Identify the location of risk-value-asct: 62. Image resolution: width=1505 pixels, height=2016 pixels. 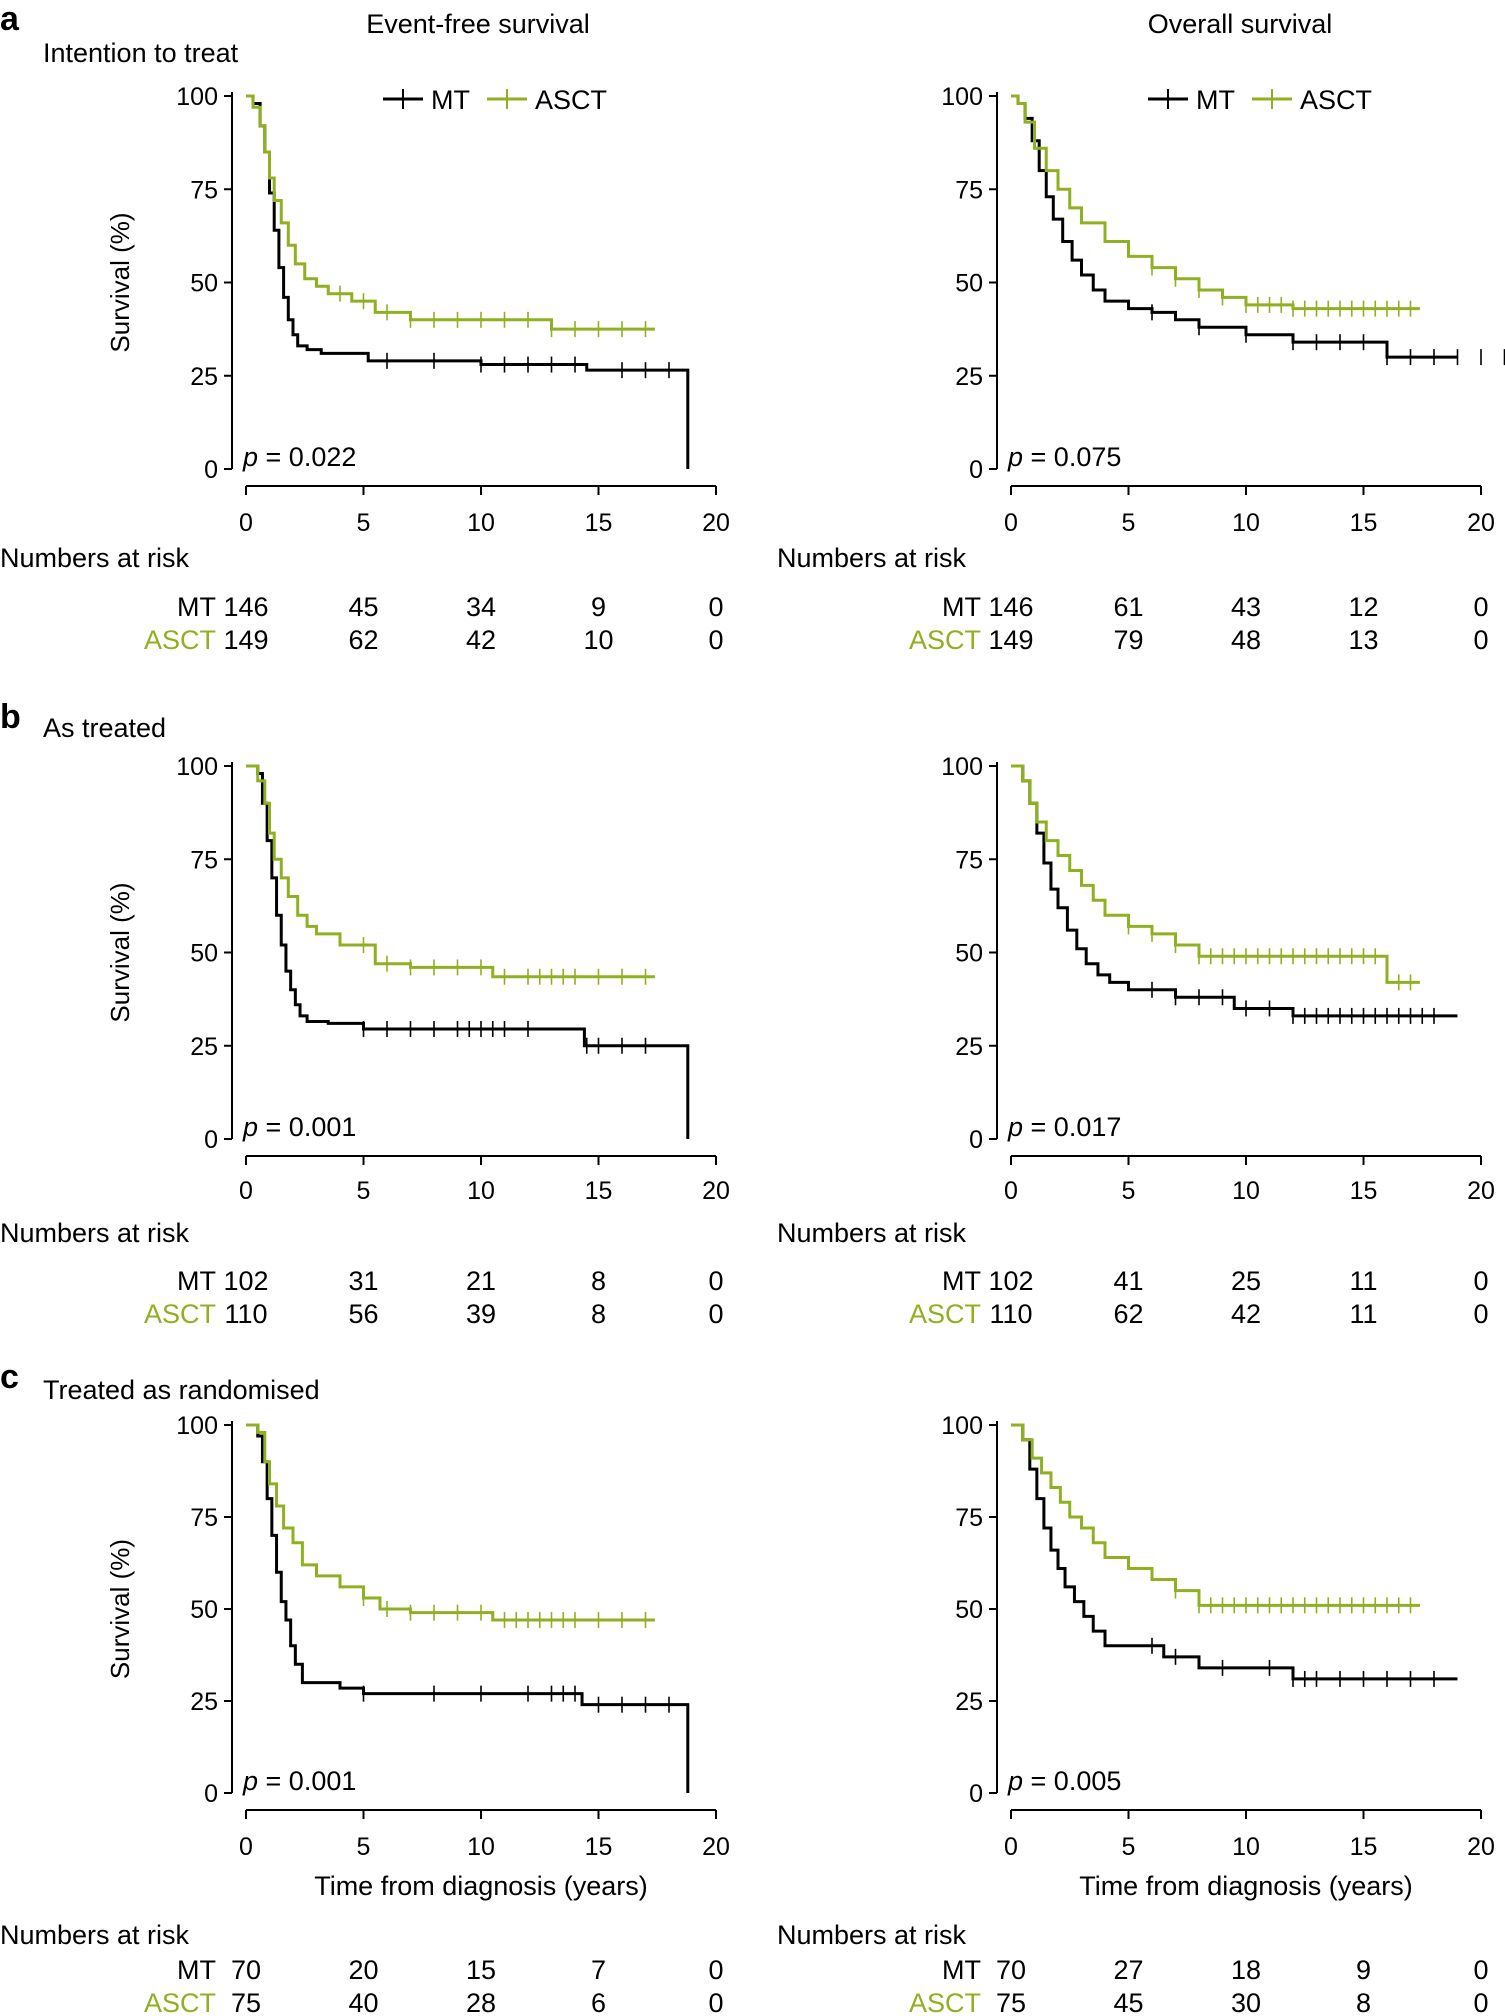
(363, 640).